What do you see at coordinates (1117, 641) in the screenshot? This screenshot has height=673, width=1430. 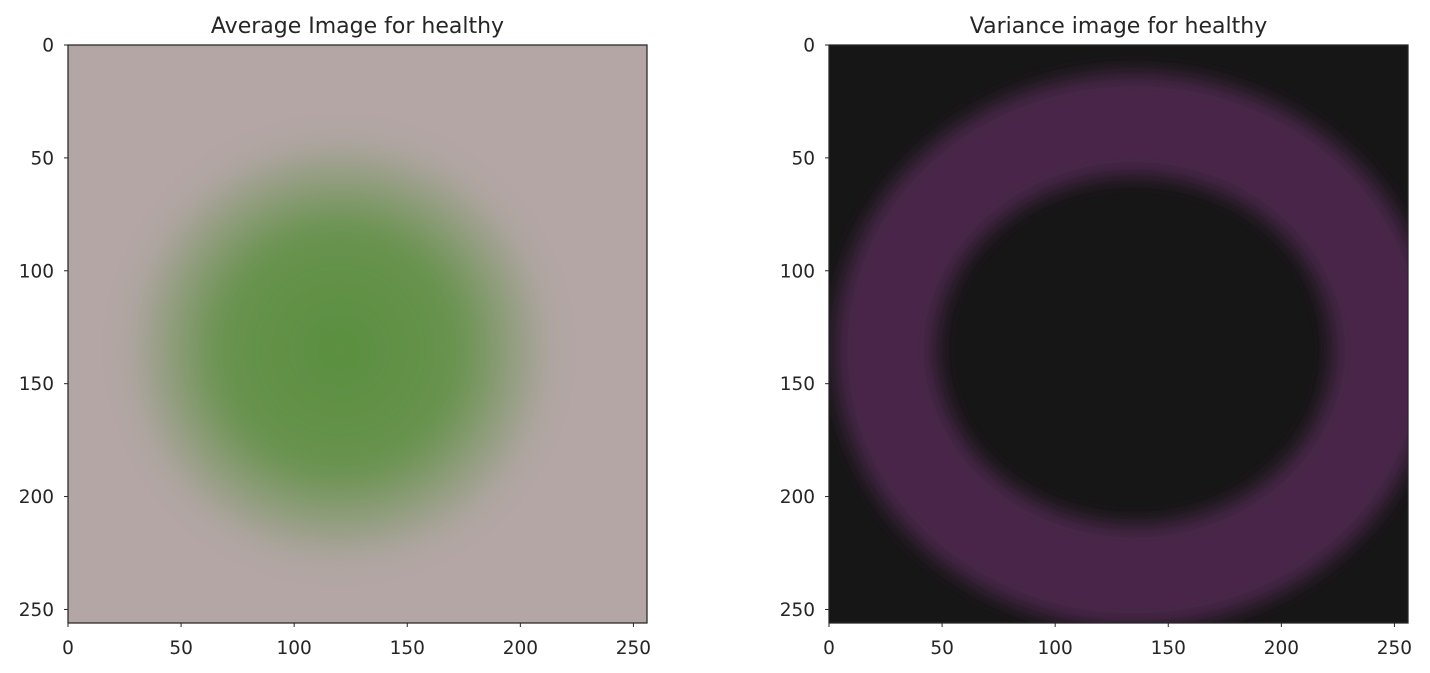 I see `variance-image-x-ticks: 0 50 100 150 200 250` at bounding box center [1117, 641].